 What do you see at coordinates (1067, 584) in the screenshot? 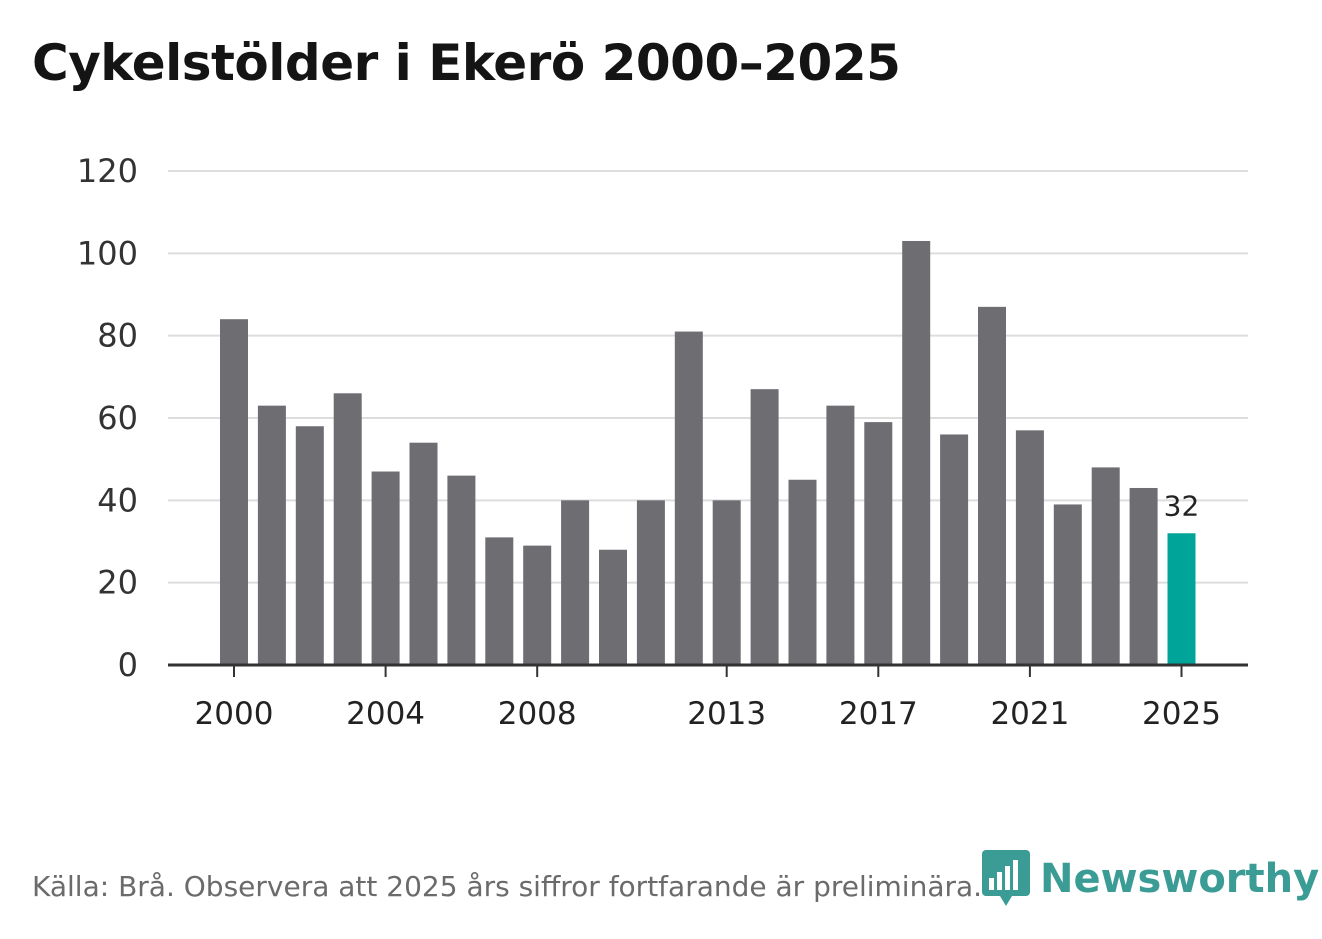
I see `bar-2022` at bounding box center [1067, 584].